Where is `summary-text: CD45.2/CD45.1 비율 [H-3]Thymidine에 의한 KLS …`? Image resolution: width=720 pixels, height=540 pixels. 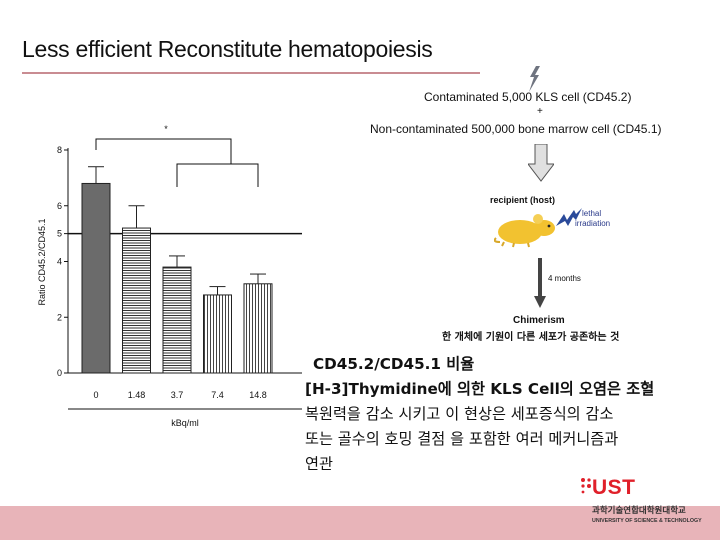
summary-text: CD45.2/CD45.1 비율 [H-3]Thymidine에 의한 KLS … is located at coordinates (507, 414).